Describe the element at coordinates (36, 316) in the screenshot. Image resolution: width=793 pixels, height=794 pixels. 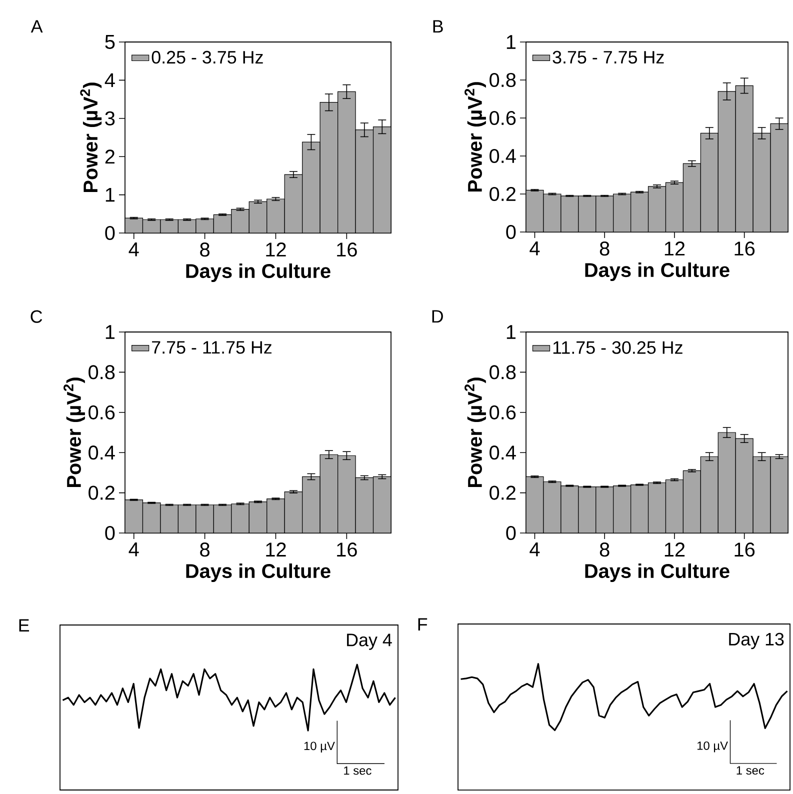
I see `text: C` at that location.